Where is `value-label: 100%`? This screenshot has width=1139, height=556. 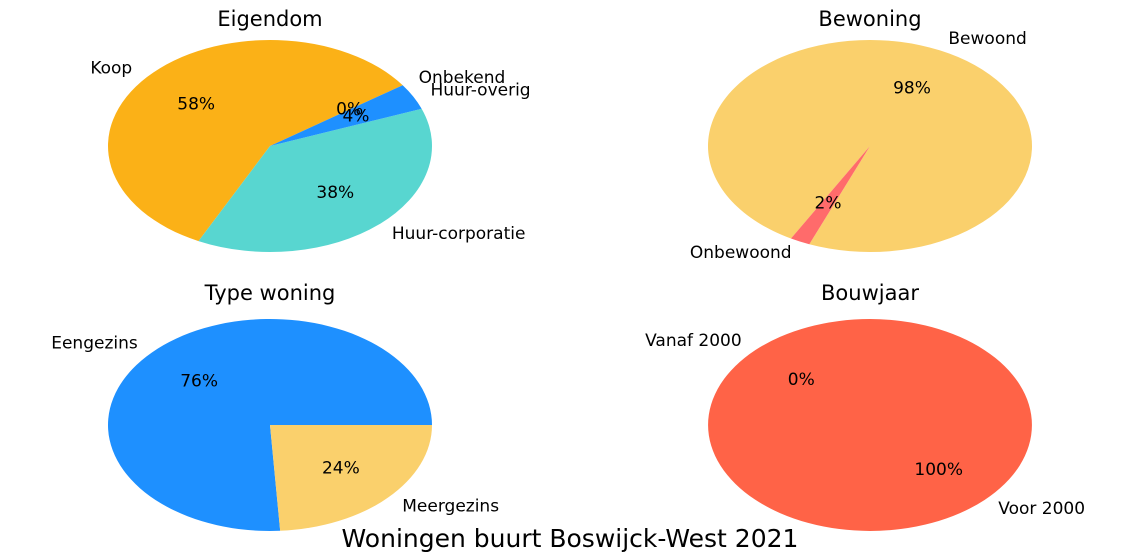 value-label: 100% is located at coordinates (938, 470).